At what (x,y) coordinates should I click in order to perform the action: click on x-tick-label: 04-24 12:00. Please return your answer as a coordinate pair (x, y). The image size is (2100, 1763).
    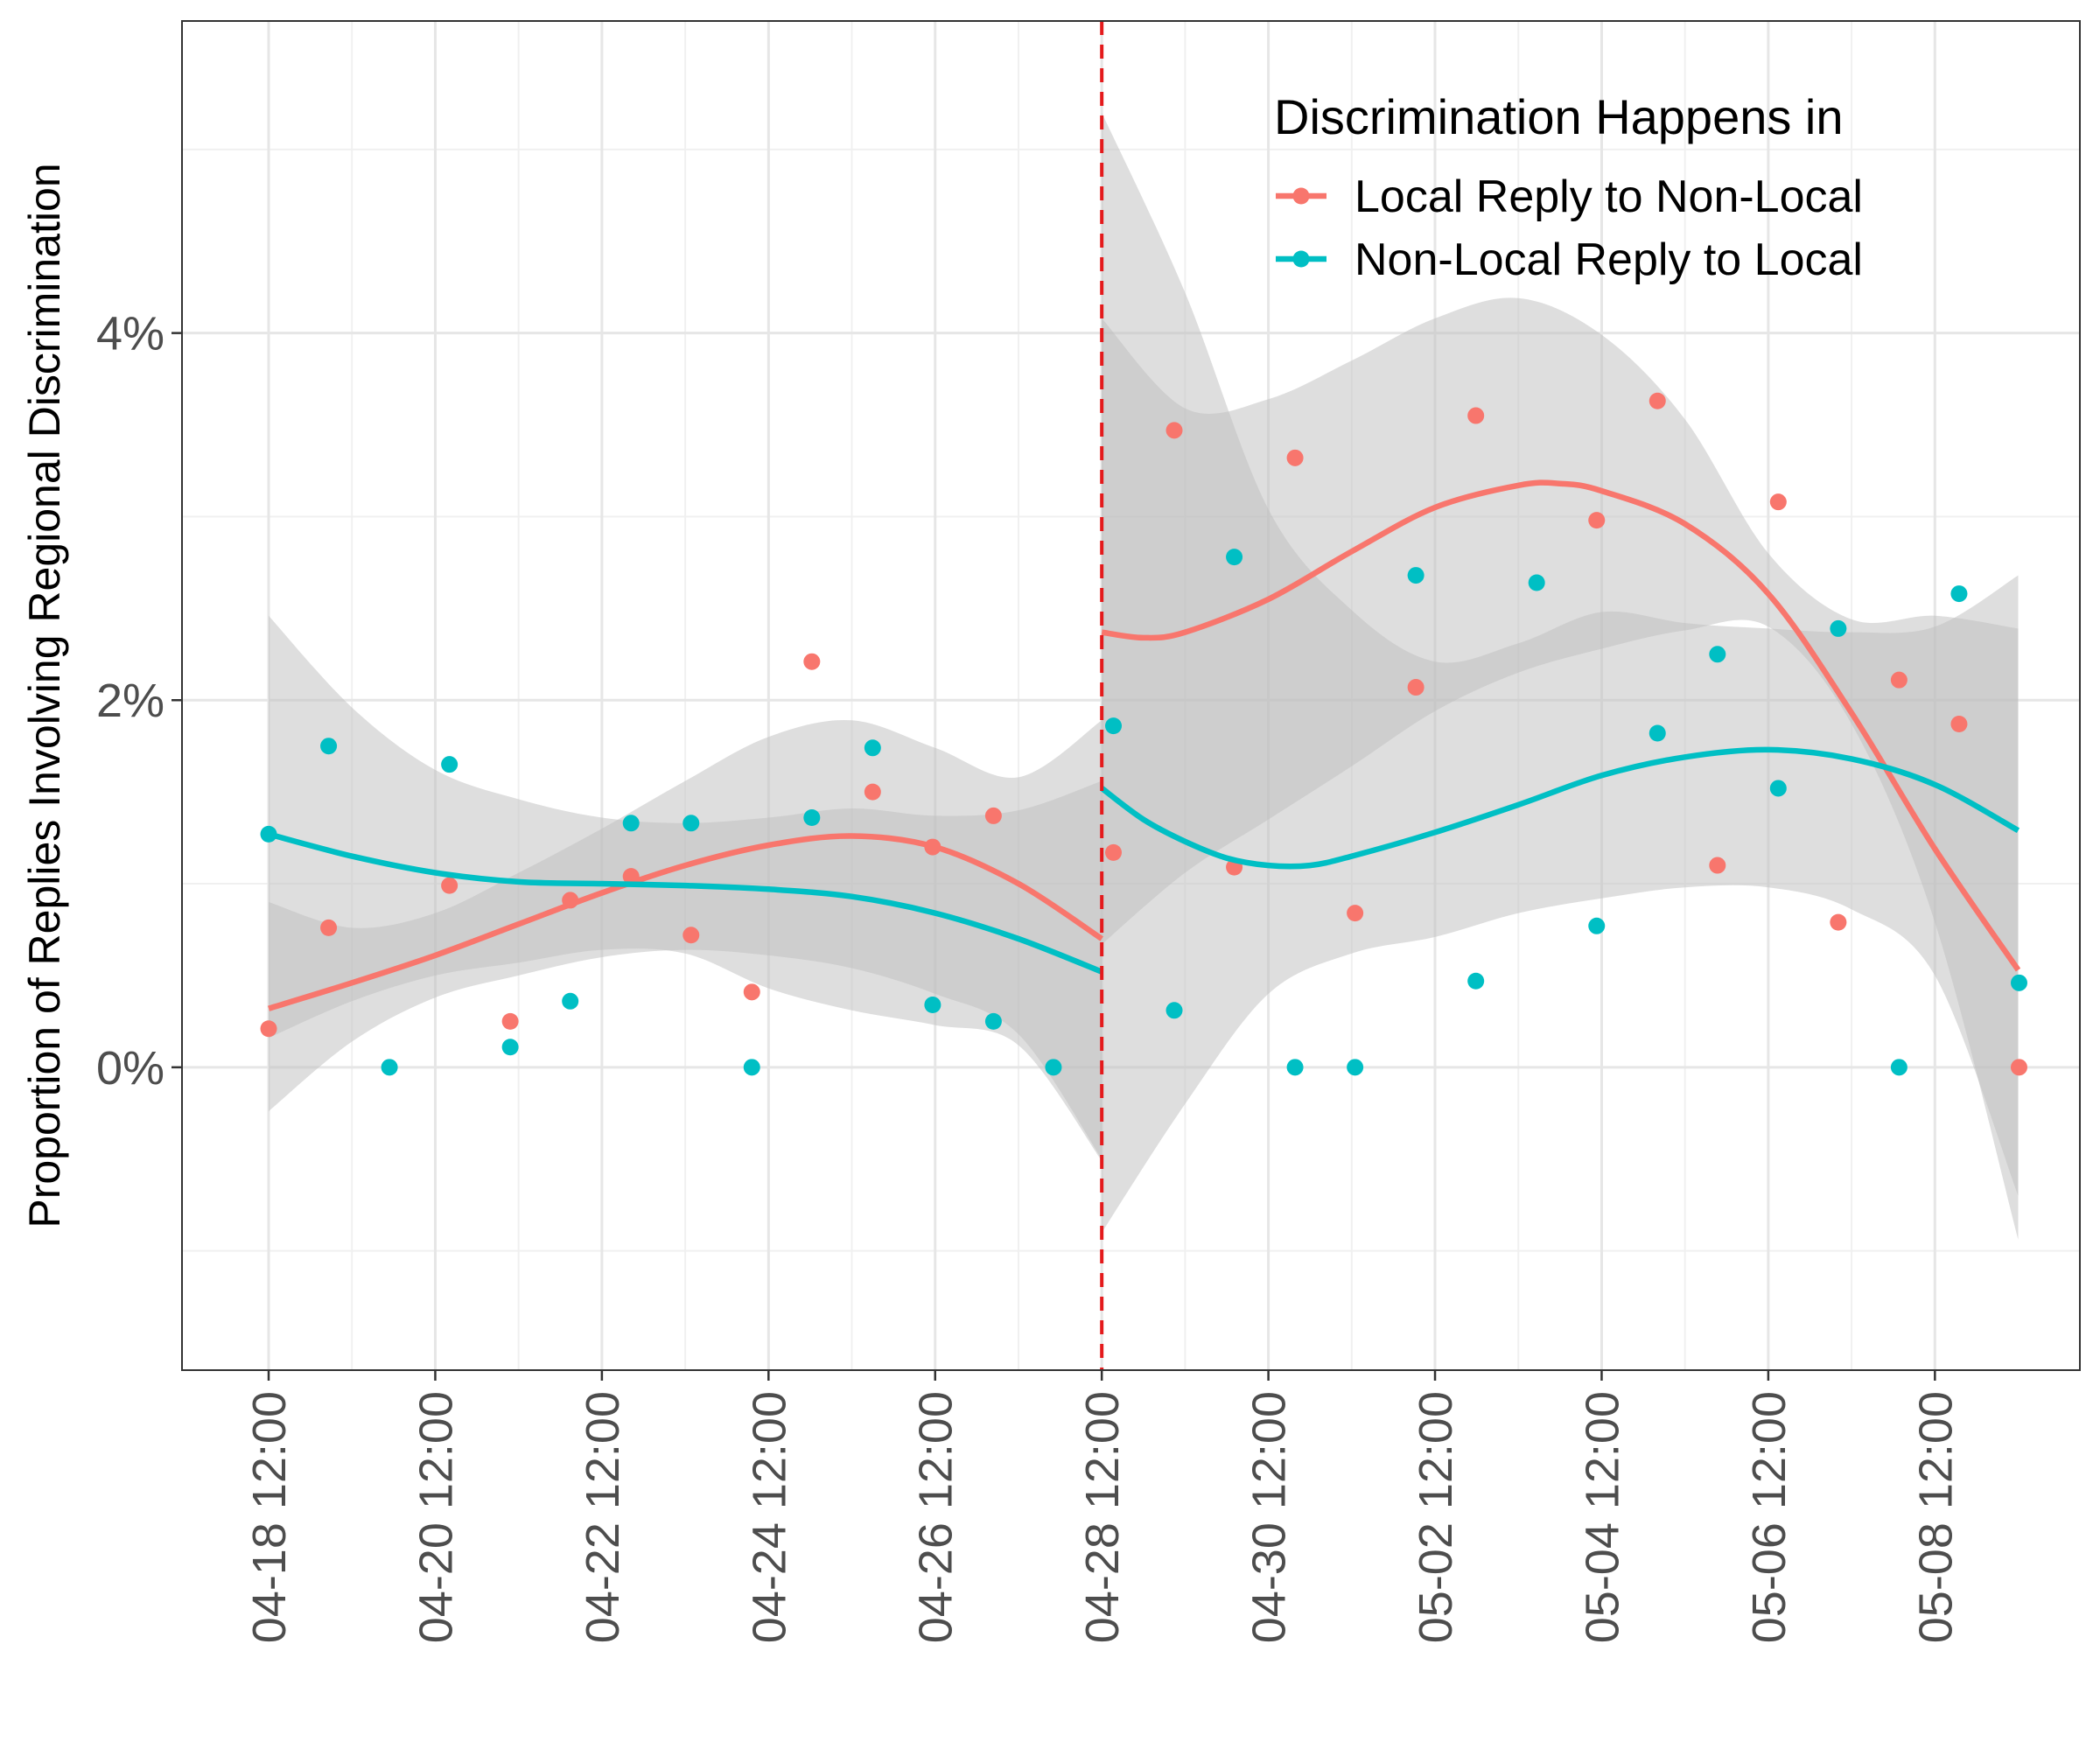
    Looking at the image, I should click on (769, 1517).